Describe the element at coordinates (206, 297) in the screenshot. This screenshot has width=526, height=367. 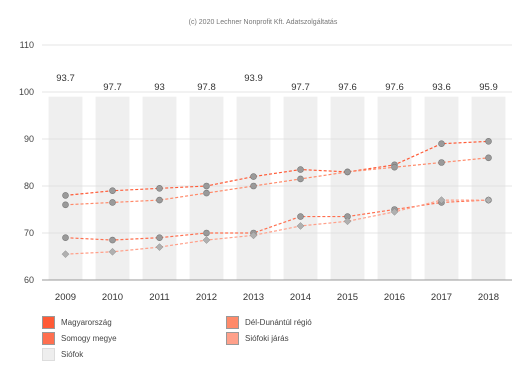
I see `x-tick-label: 2012` at that location.